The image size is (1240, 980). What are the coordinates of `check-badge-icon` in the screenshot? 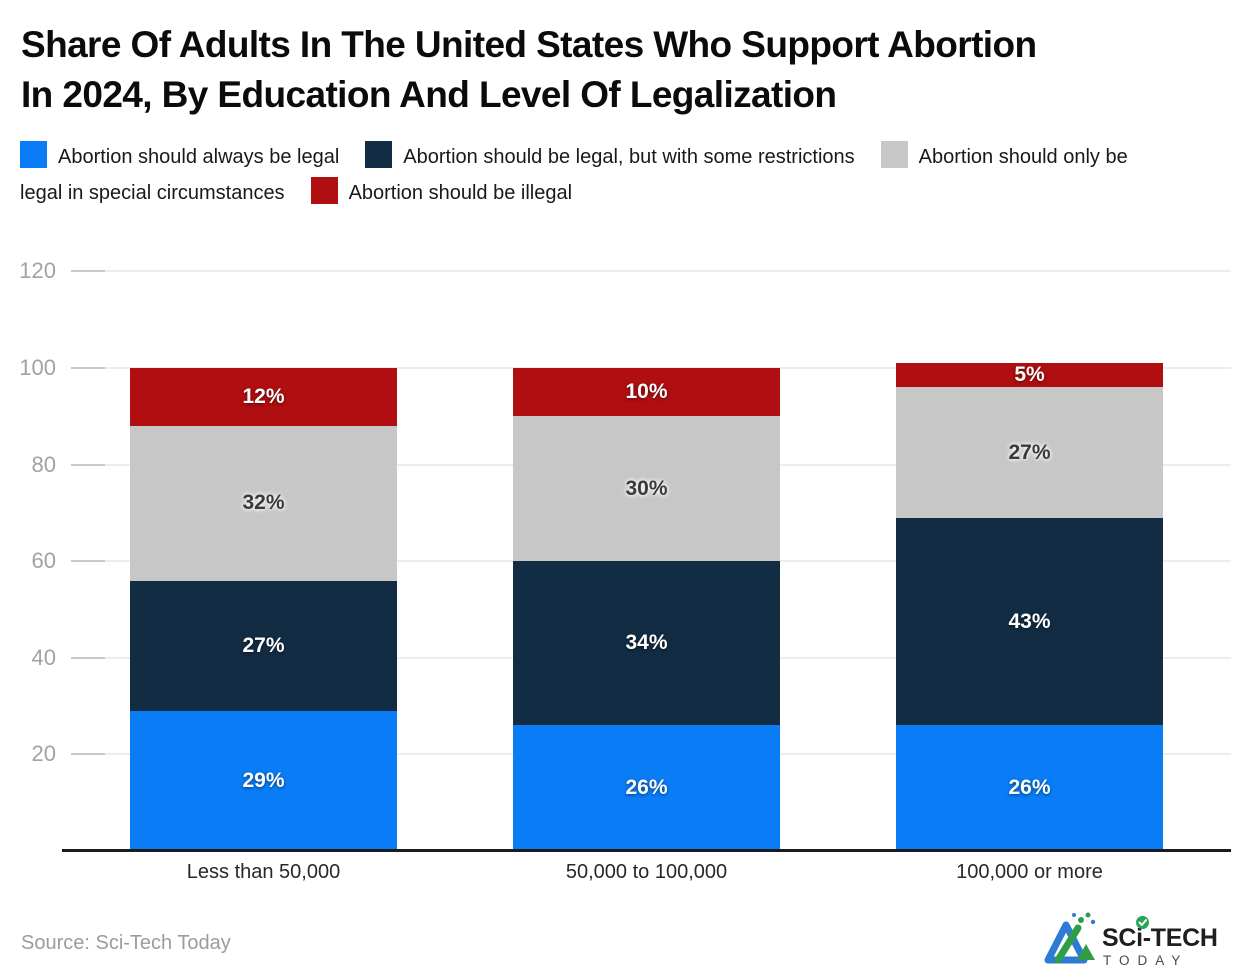 It's located at (1142, 922).